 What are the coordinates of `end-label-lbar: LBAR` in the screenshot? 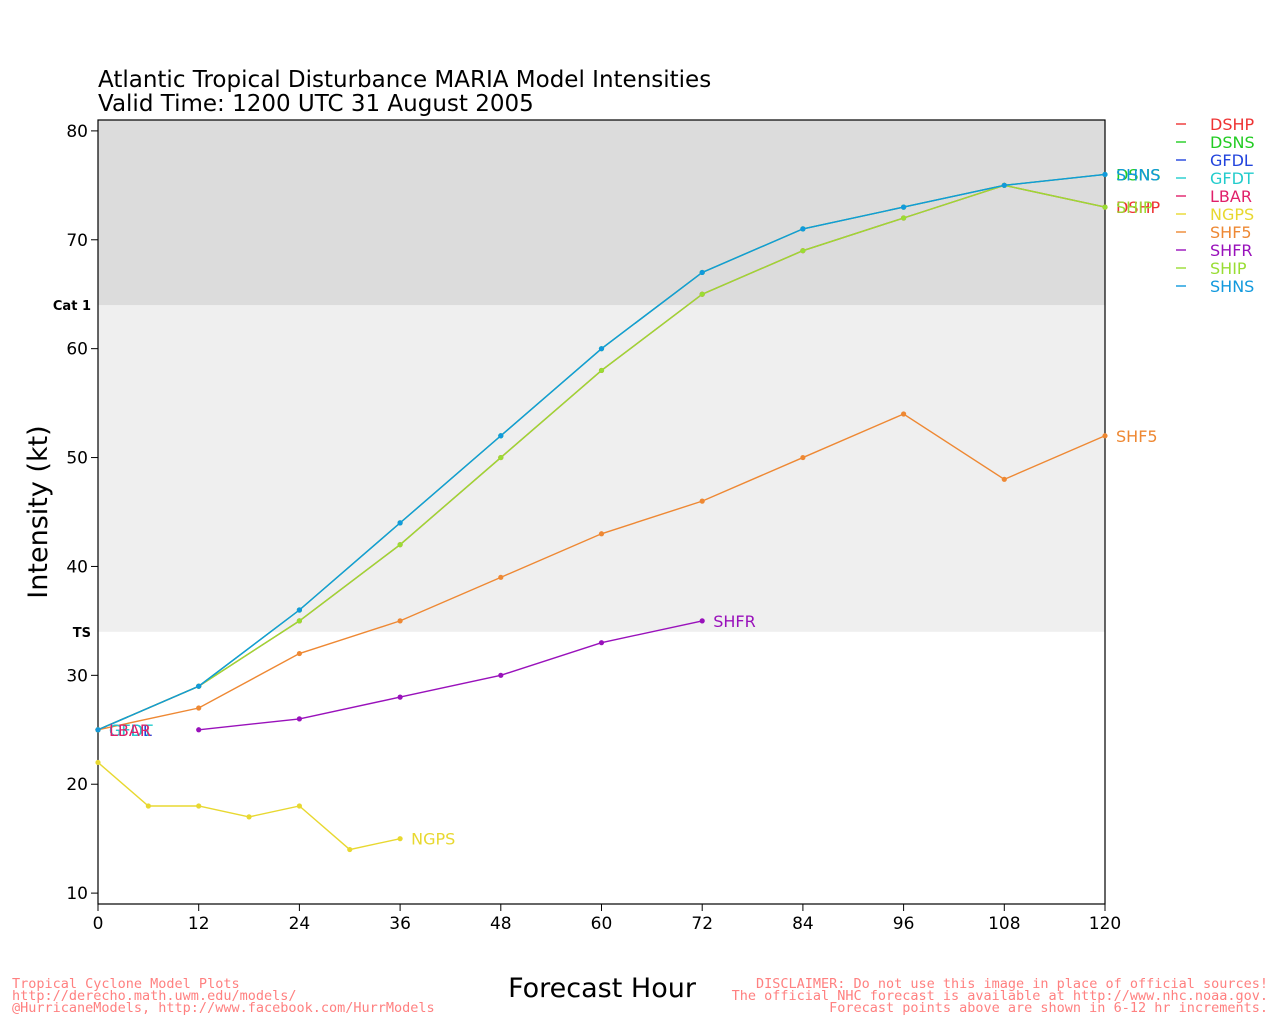 It's located at (130, 730).